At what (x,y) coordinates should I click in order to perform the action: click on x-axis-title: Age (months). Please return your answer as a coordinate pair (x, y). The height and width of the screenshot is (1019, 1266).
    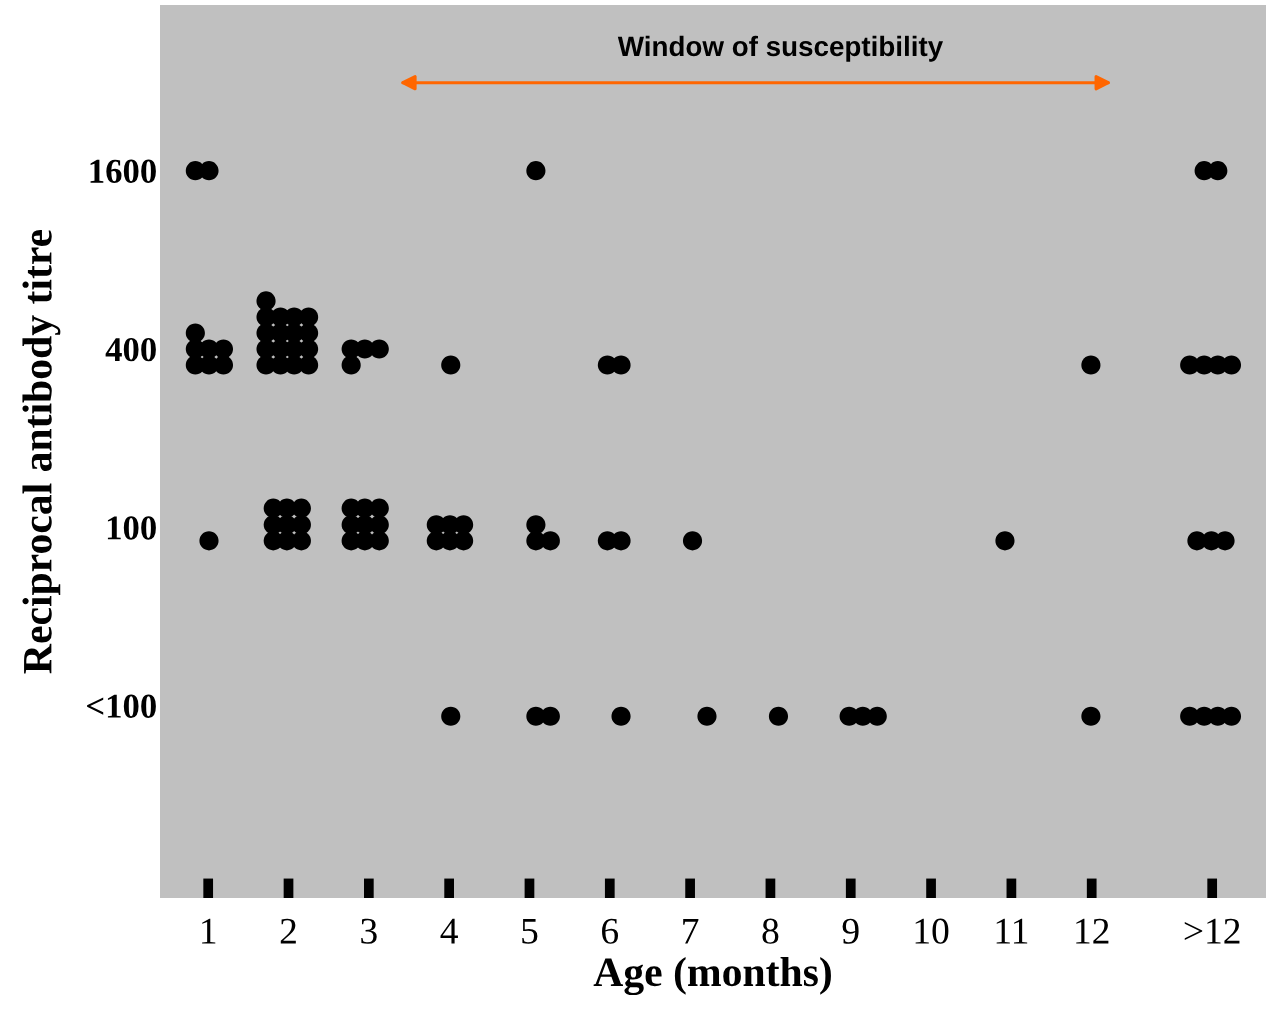
    Looking at the image, I should click on (712, 976).